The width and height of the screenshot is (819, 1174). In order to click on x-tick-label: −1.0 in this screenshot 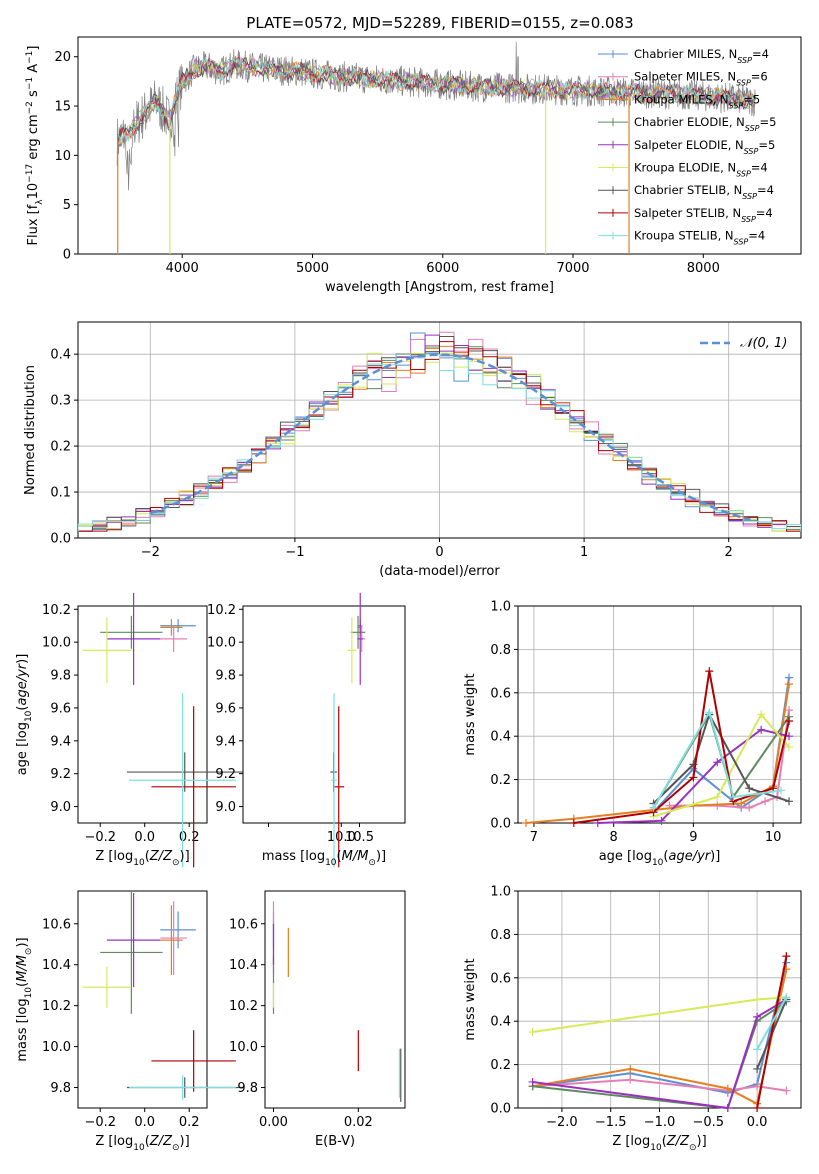, I will do `click(660, 1122)`.